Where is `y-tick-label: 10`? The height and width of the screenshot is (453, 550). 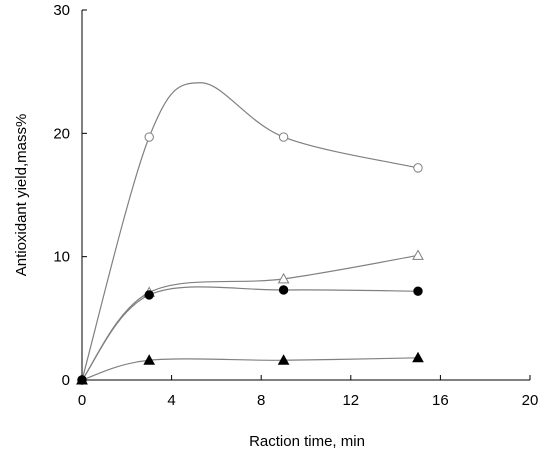 y-tick-label: 10 is located at coordinates (61, 257).